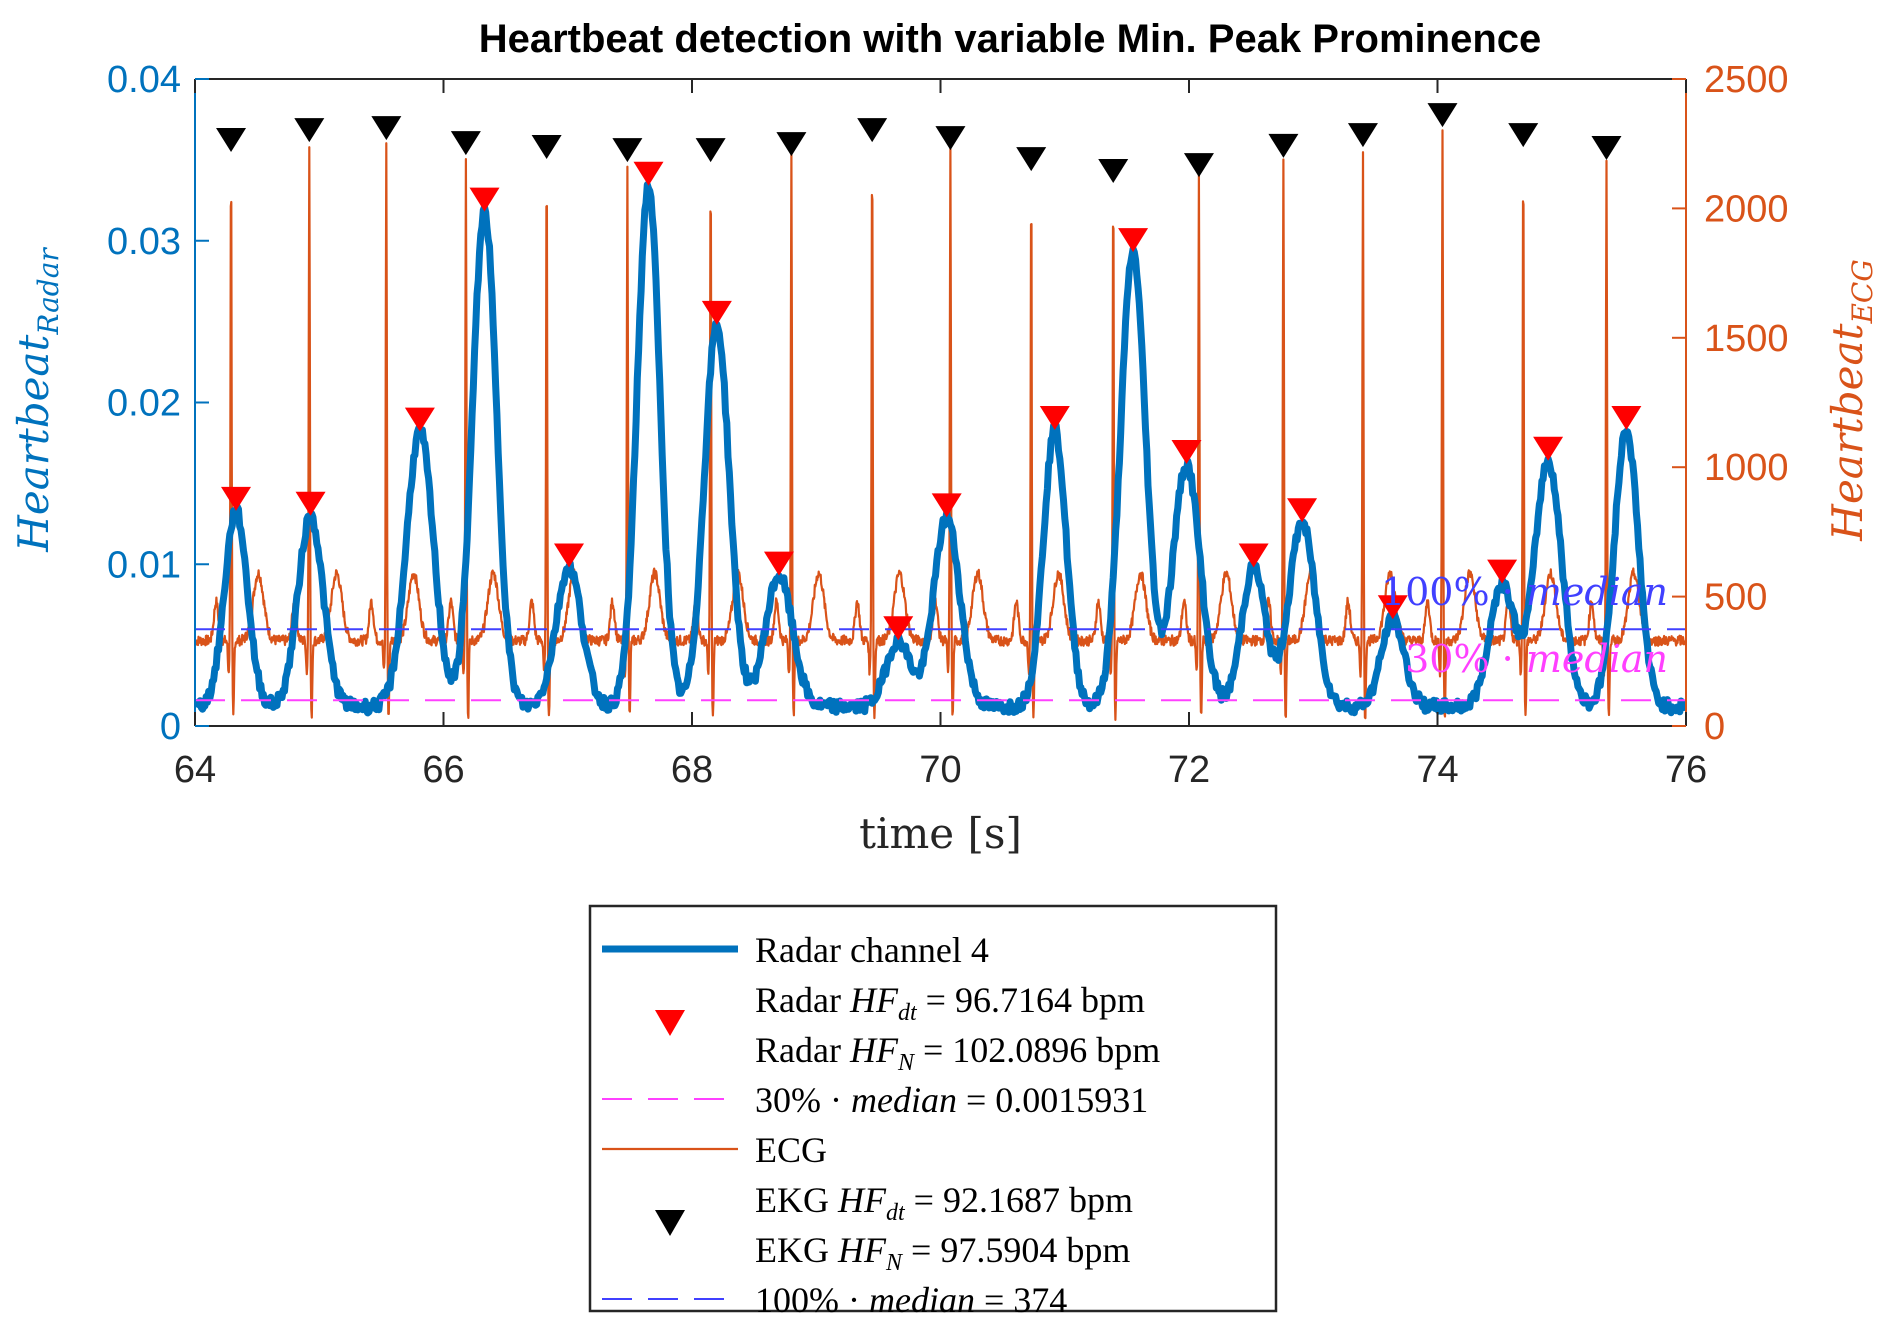 This screenshot has width=1892, height=1335. Describe the element at coordinates (144, 242) in the screenshot. I see `y-left-tick-label: 0.03` at that location.